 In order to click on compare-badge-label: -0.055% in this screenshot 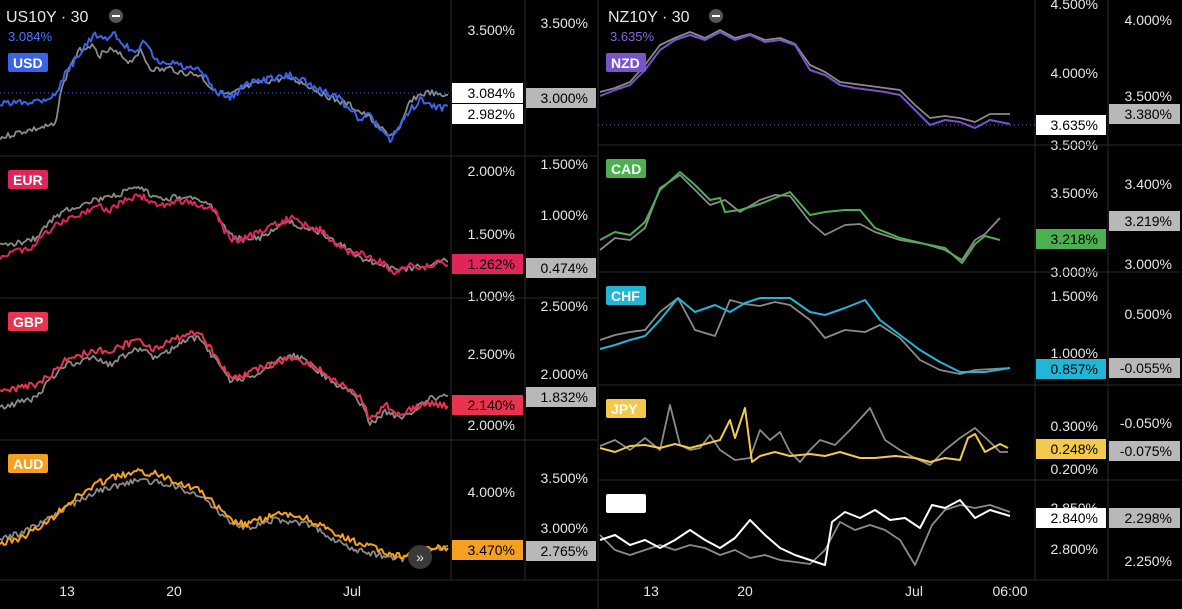, I will do `click(1146, 368)`.